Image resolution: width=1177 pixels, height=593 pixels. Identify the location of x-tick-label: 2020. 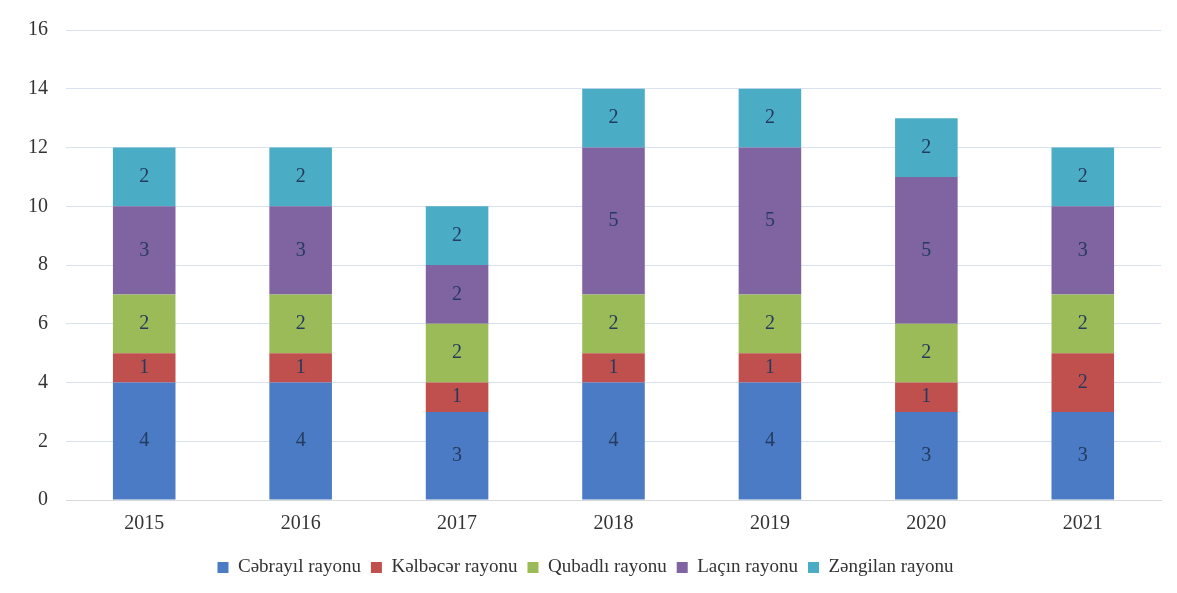
(926, 522).